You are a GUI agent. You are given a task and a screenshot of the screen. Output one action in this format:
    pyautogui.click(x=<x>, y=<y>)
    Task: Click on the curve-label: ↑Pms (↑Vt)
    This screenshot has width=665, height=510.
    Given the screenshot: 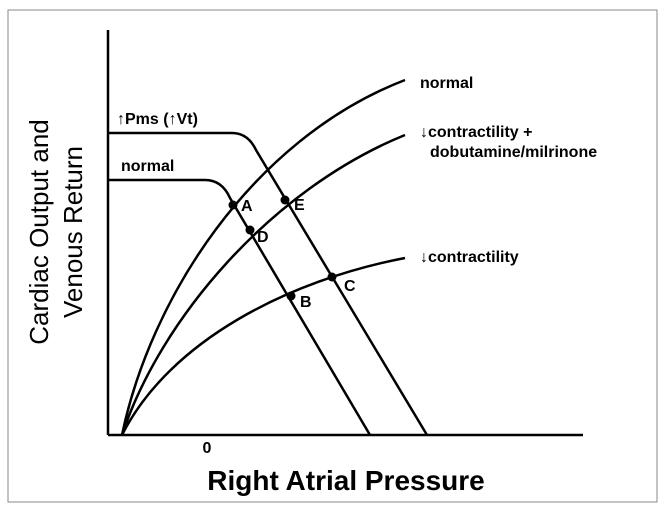 What is the action you would take?
    pyautogui.click(x=157, y=119)
    